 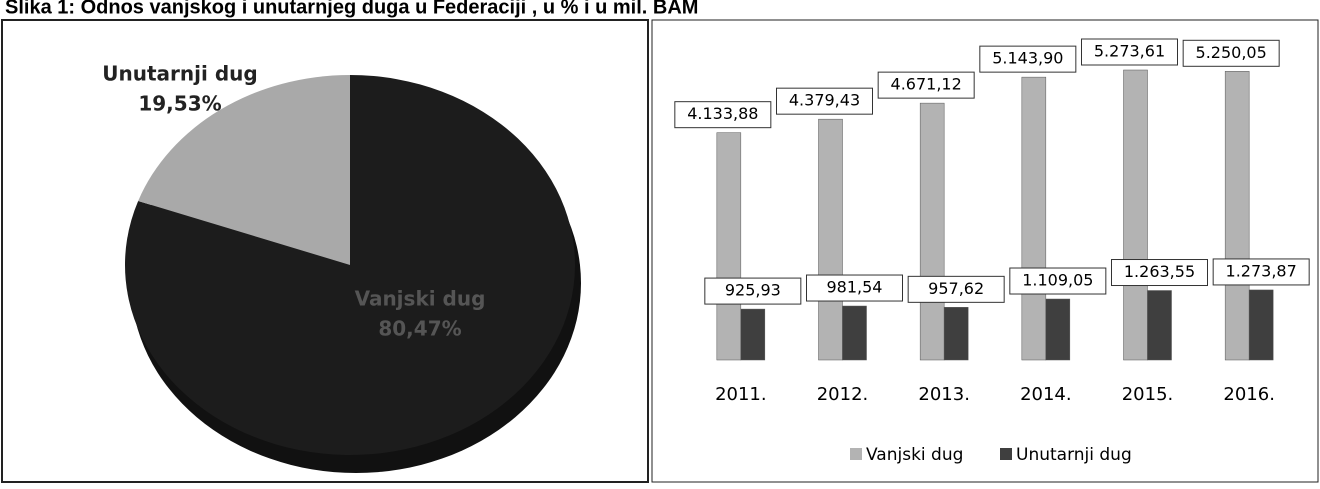 I want to click on value-label: 5.143,90, so click(x=1027, y=58).